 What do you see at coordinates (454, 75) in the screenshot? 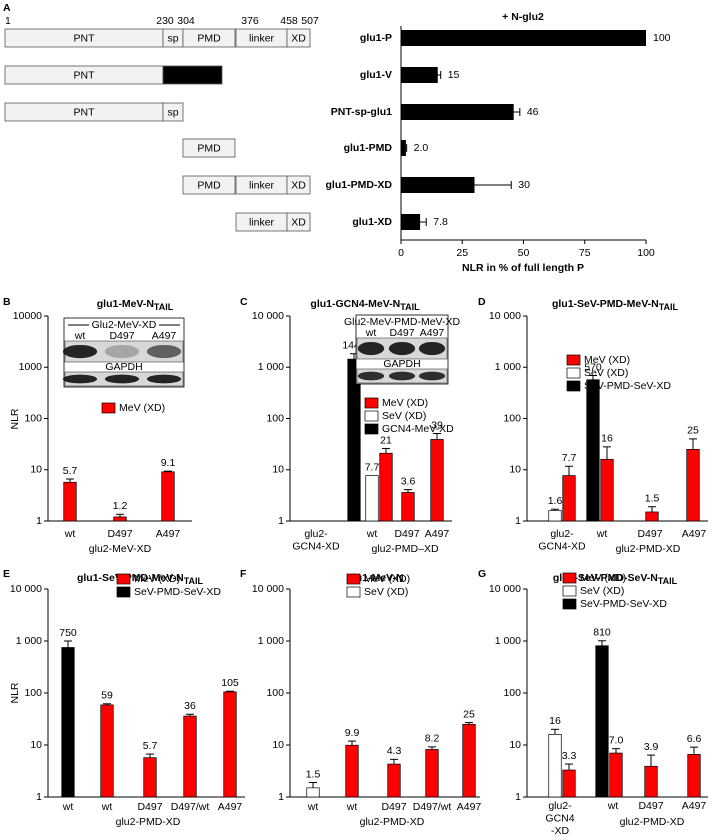
I see `value-label: 15` at bounding box center [454, 75].